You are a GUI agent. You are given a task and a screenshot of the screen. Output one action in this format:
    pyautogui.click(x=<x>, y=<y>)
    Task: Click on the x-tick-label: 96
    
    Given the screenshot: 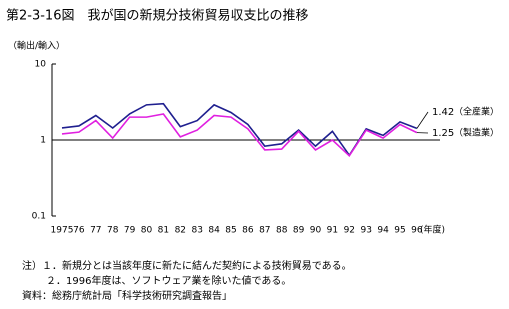 What is the action you would take?
    pyautogui.click(x=417, y=231)
    